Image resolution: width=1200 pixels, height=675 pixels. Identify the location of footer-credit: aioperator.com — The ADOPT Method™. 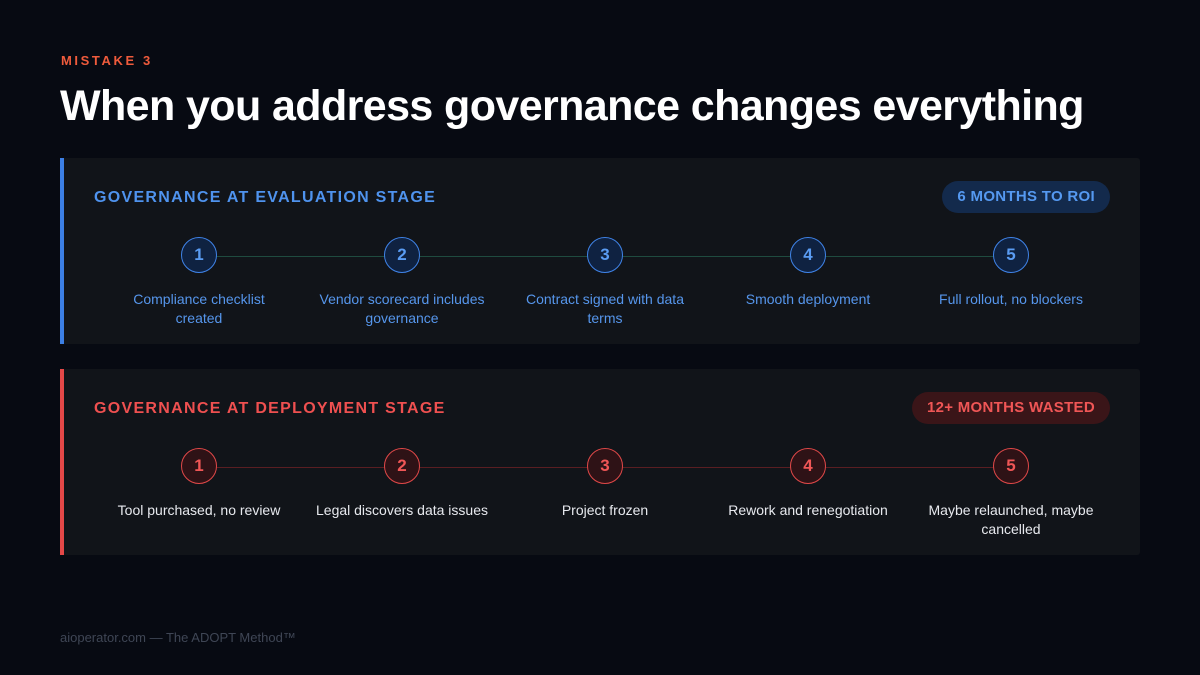
(178, 637).